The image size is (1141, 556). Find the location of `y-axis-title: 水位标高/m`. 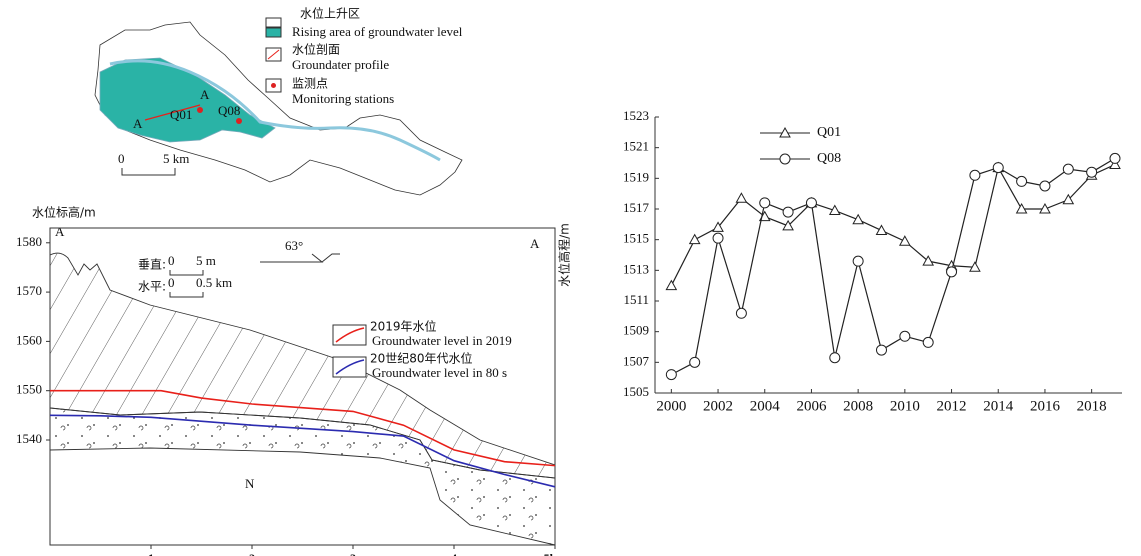

y-axis-title: 水位标高/m is located at coordinates (64, 212).